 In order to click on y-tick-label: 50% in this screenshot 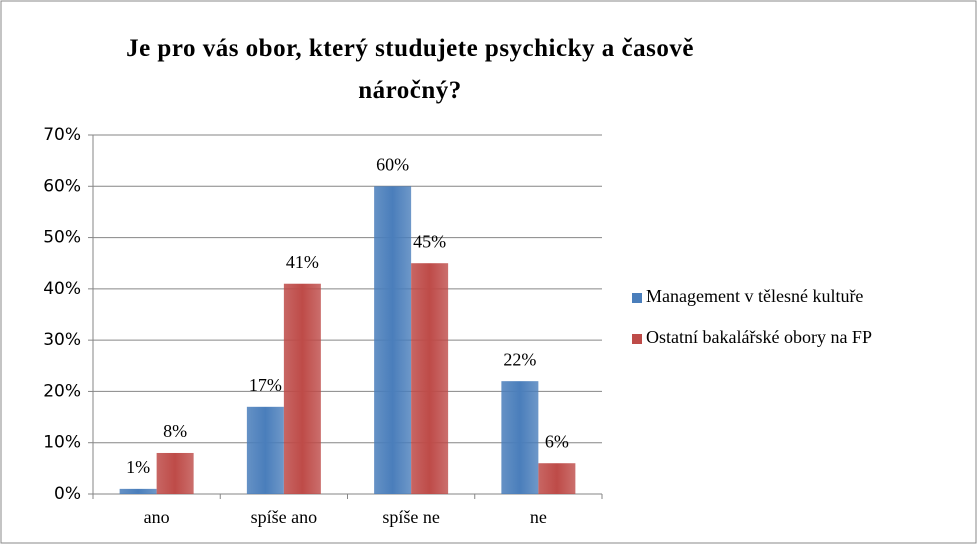, I will do `click(62, 238)`.